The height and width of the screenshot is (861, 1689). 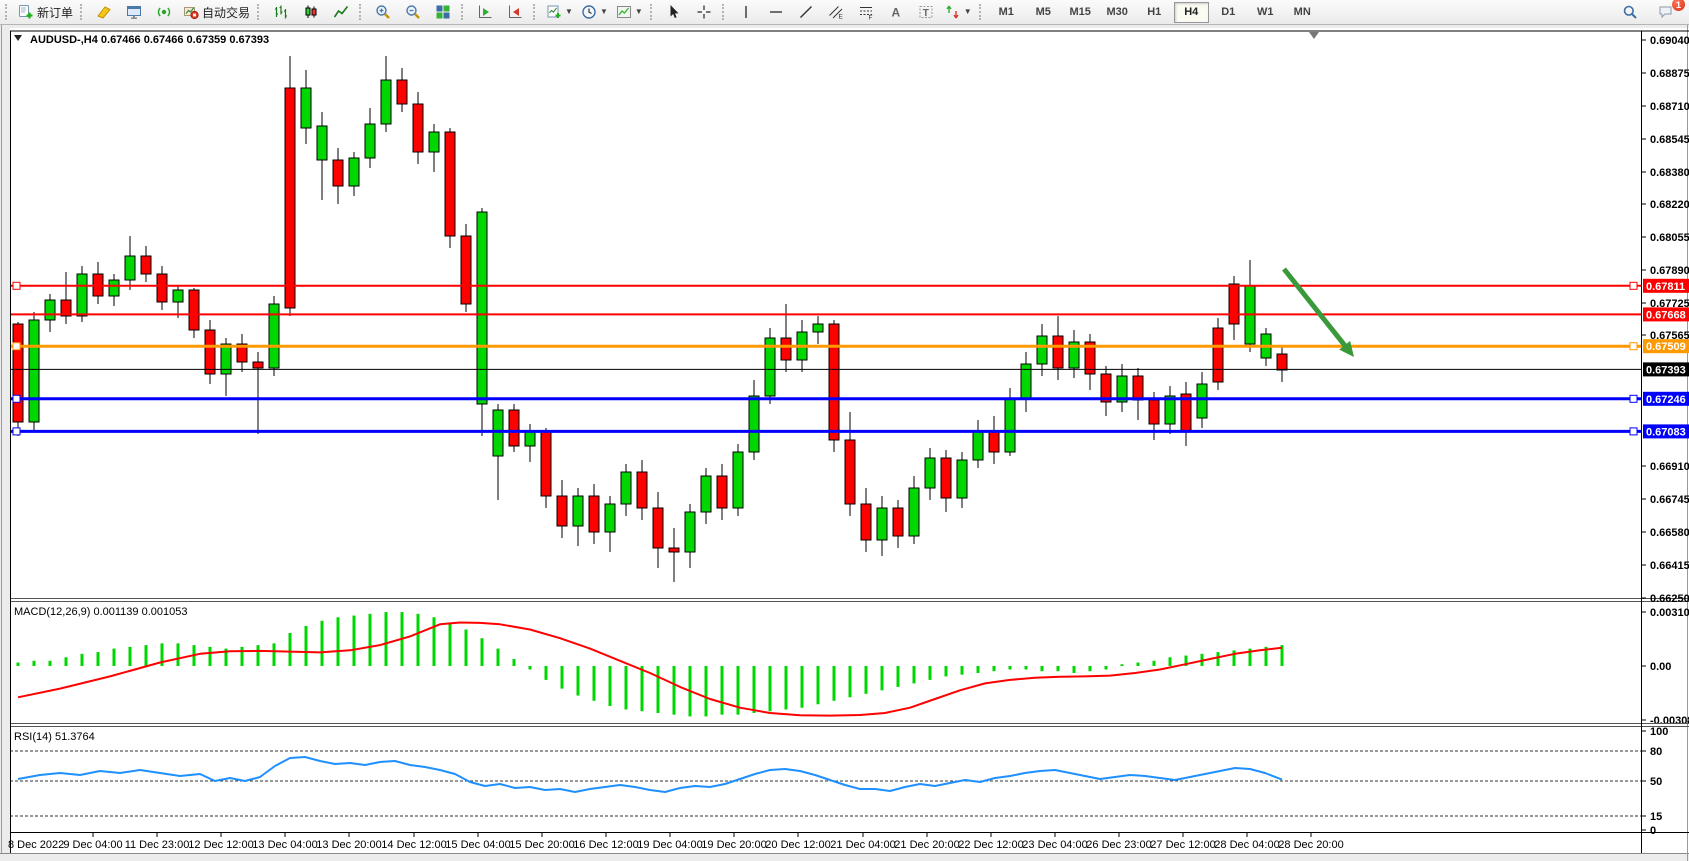 I want to click on equidistant-channel-icon: E, so click(x=835, y=13).